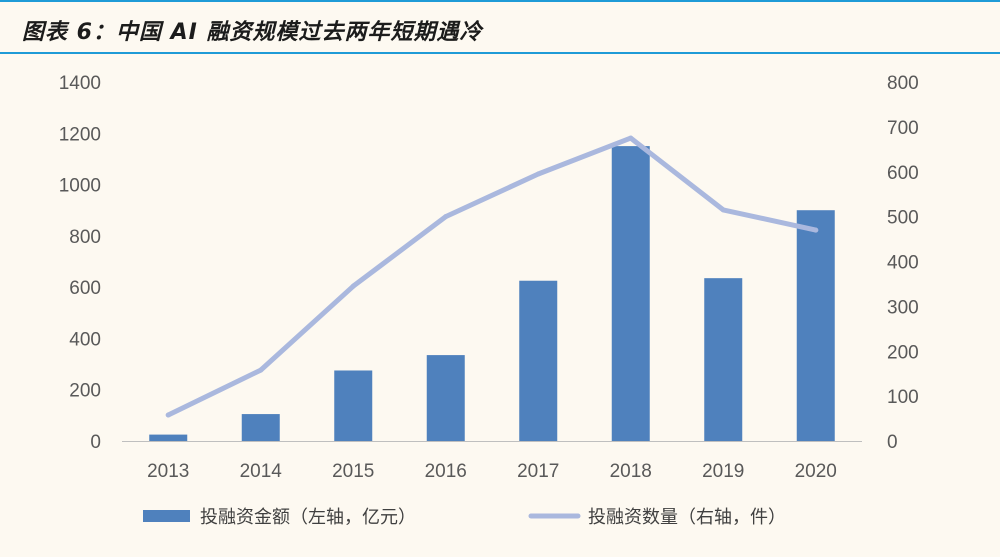 The image size is (1000, 557). What do you see at coordinates (723, 471) in the screenshot?
I see `x-tick-label: 2019` at bounding box center [723, 471].